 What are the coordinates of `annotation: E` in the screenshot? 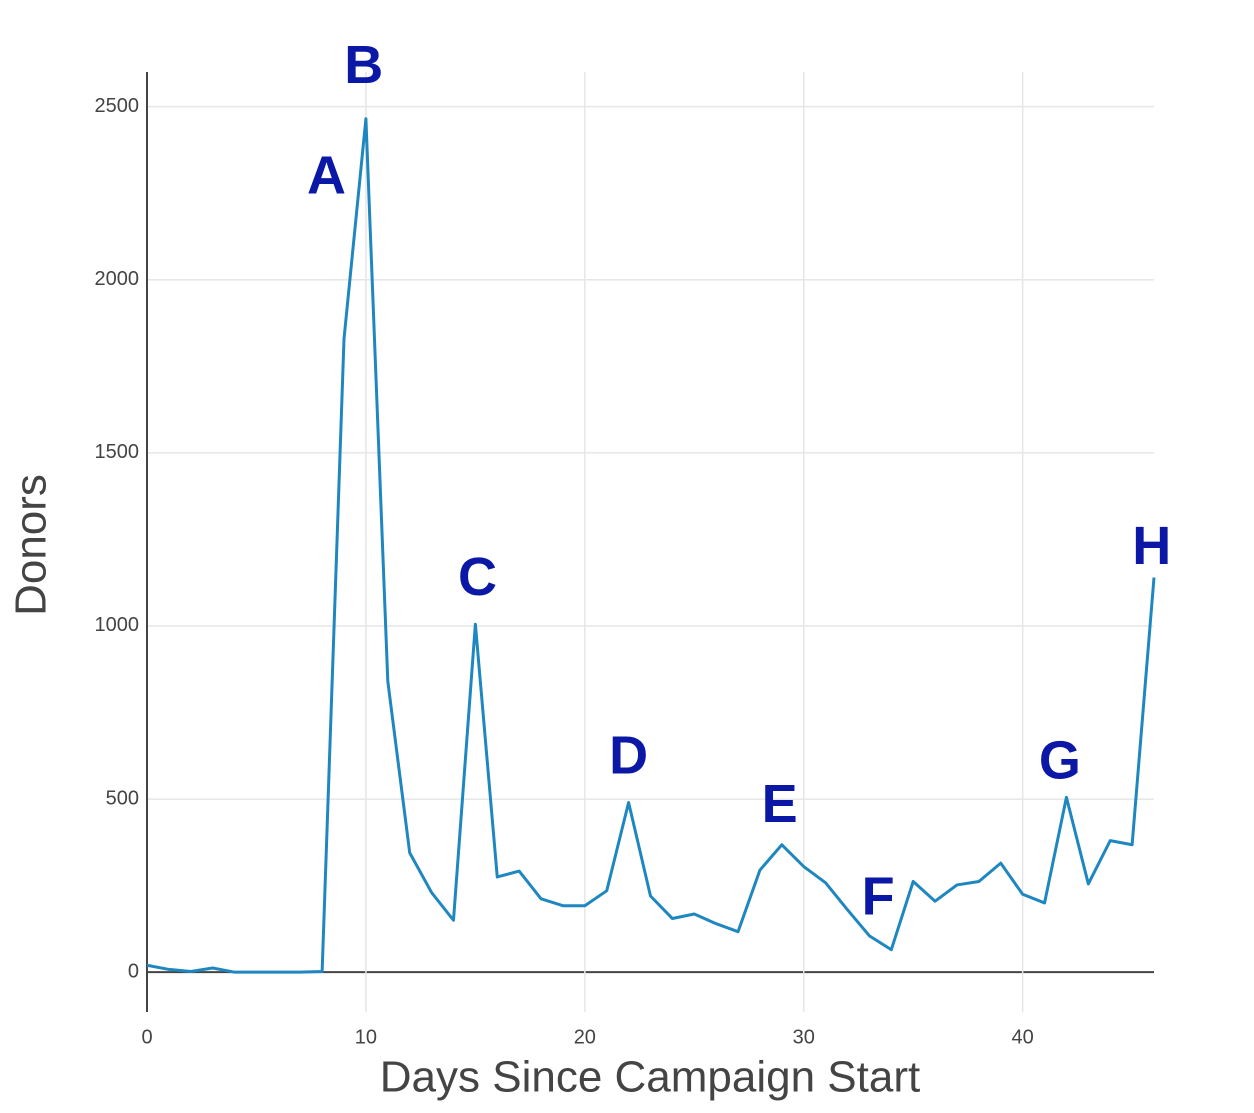 It's located at (780, 804).